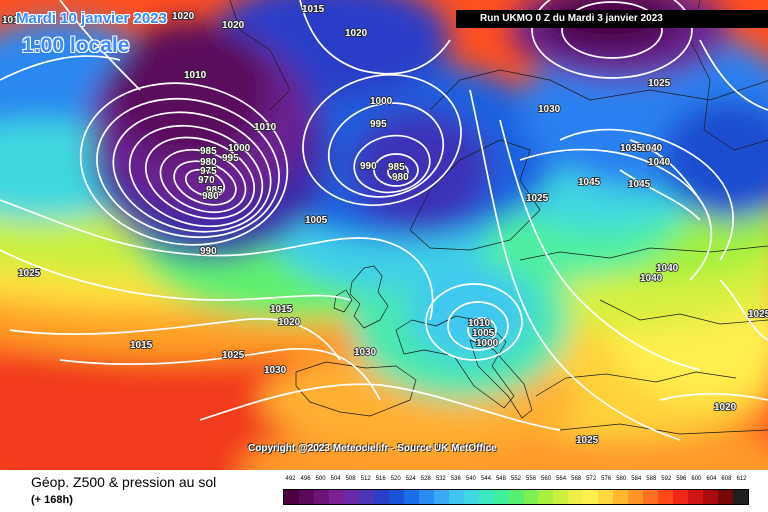  I want to click on legend-label: 568, so click(576, 479).